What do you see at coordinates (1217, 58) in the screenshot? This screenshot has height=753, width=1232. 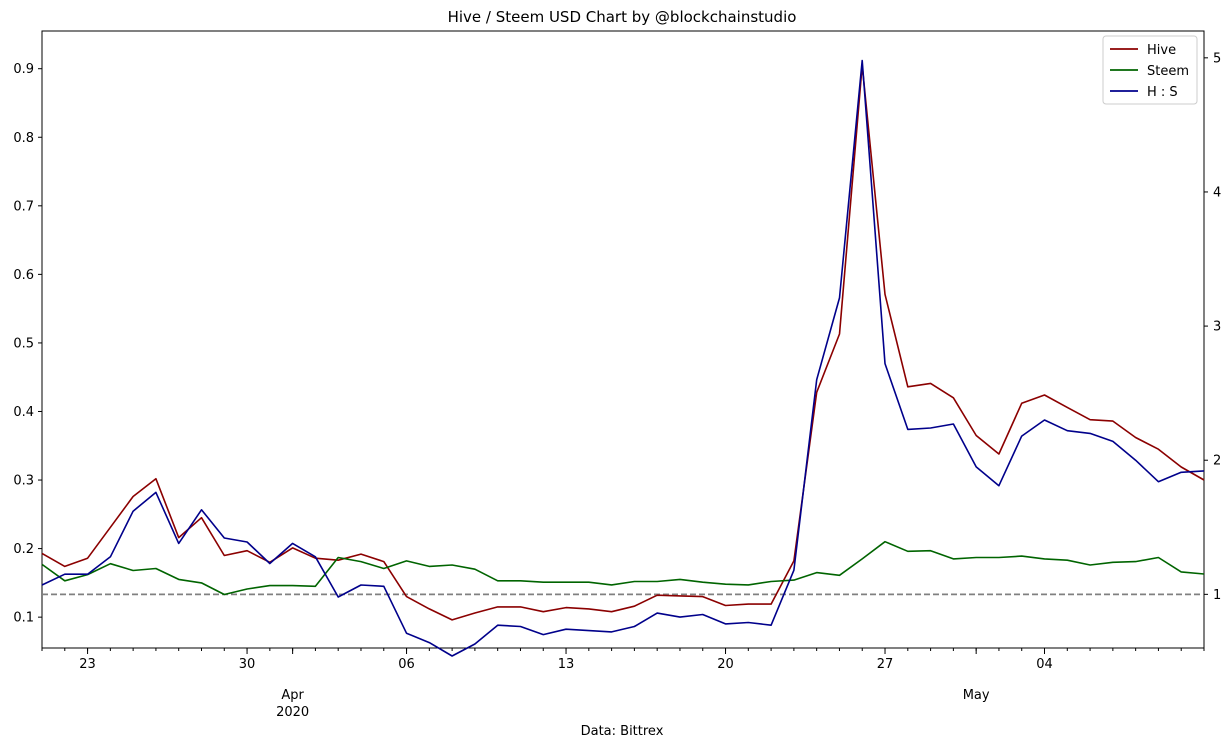 I see `y-right-tick-label: 5` at bounding box center [1217, 58].